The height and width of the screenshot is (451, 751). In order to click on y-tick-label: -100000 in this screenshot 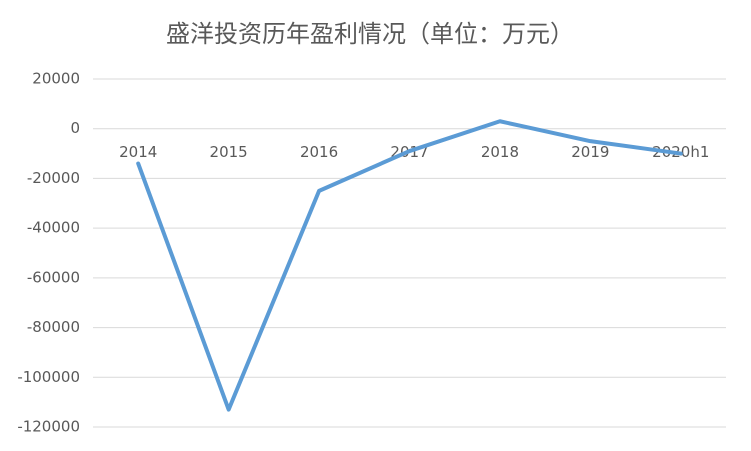, I will do `click(48, 377)`.